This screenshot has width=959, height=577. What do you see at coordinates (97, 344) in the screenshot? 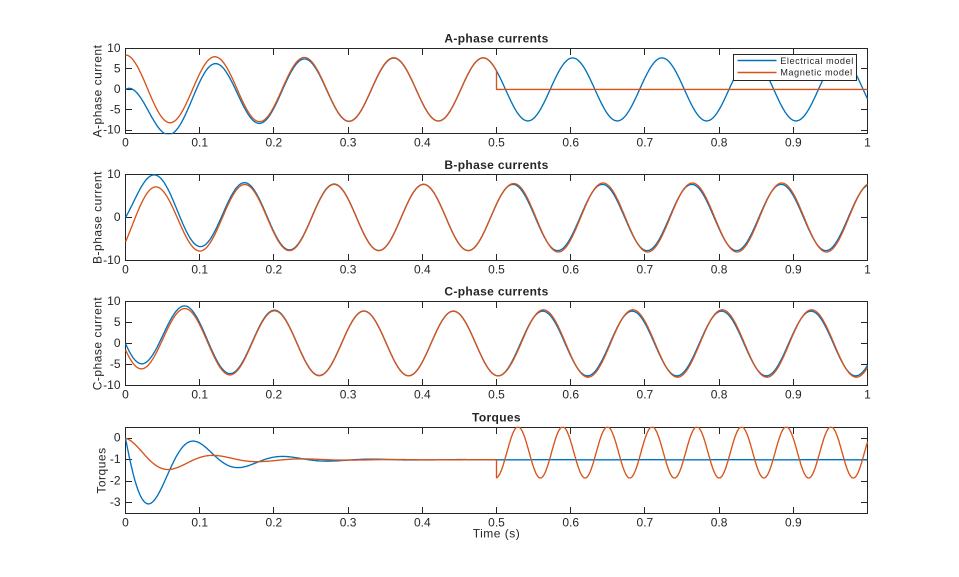
I see `svg-text: C-phase current` at bounding box center [97, 344].